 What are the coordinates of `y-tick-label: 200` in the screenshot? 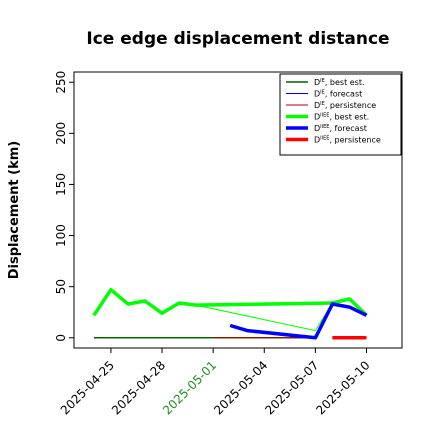 It's located at (61, 133).